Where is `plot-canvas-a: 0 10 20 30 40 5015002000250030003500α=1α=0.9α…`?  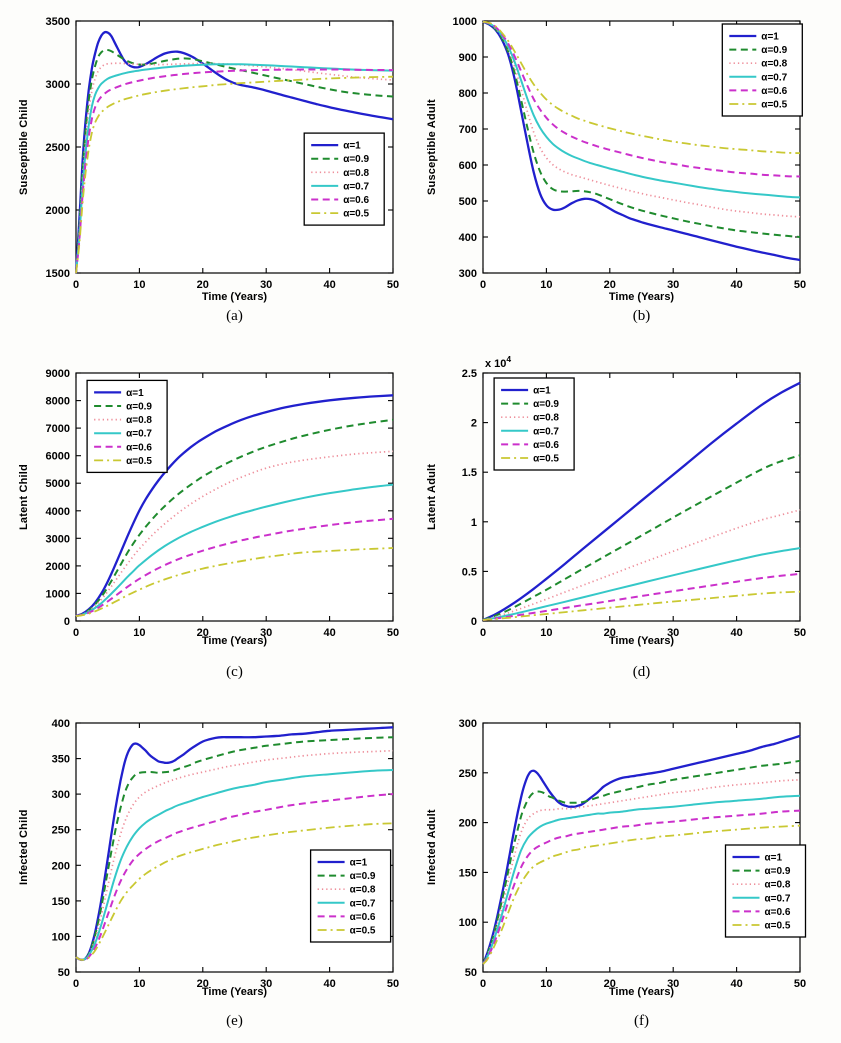
plot-canvas-a: 0 10 20 30 40 5015002000250030003500α=1α=0.9α… is located at coordinates (223, 153).